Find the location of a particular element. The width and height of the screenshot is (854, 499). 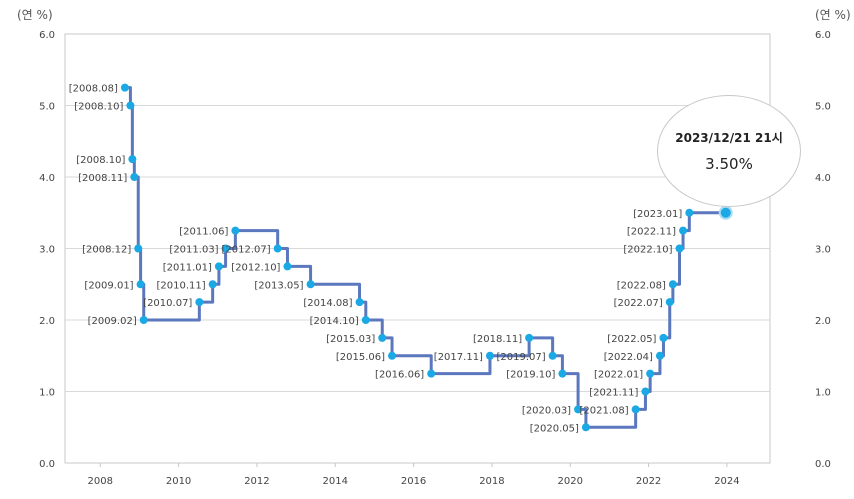

data-label: [2019.10] is located at coordinates (530, 375).